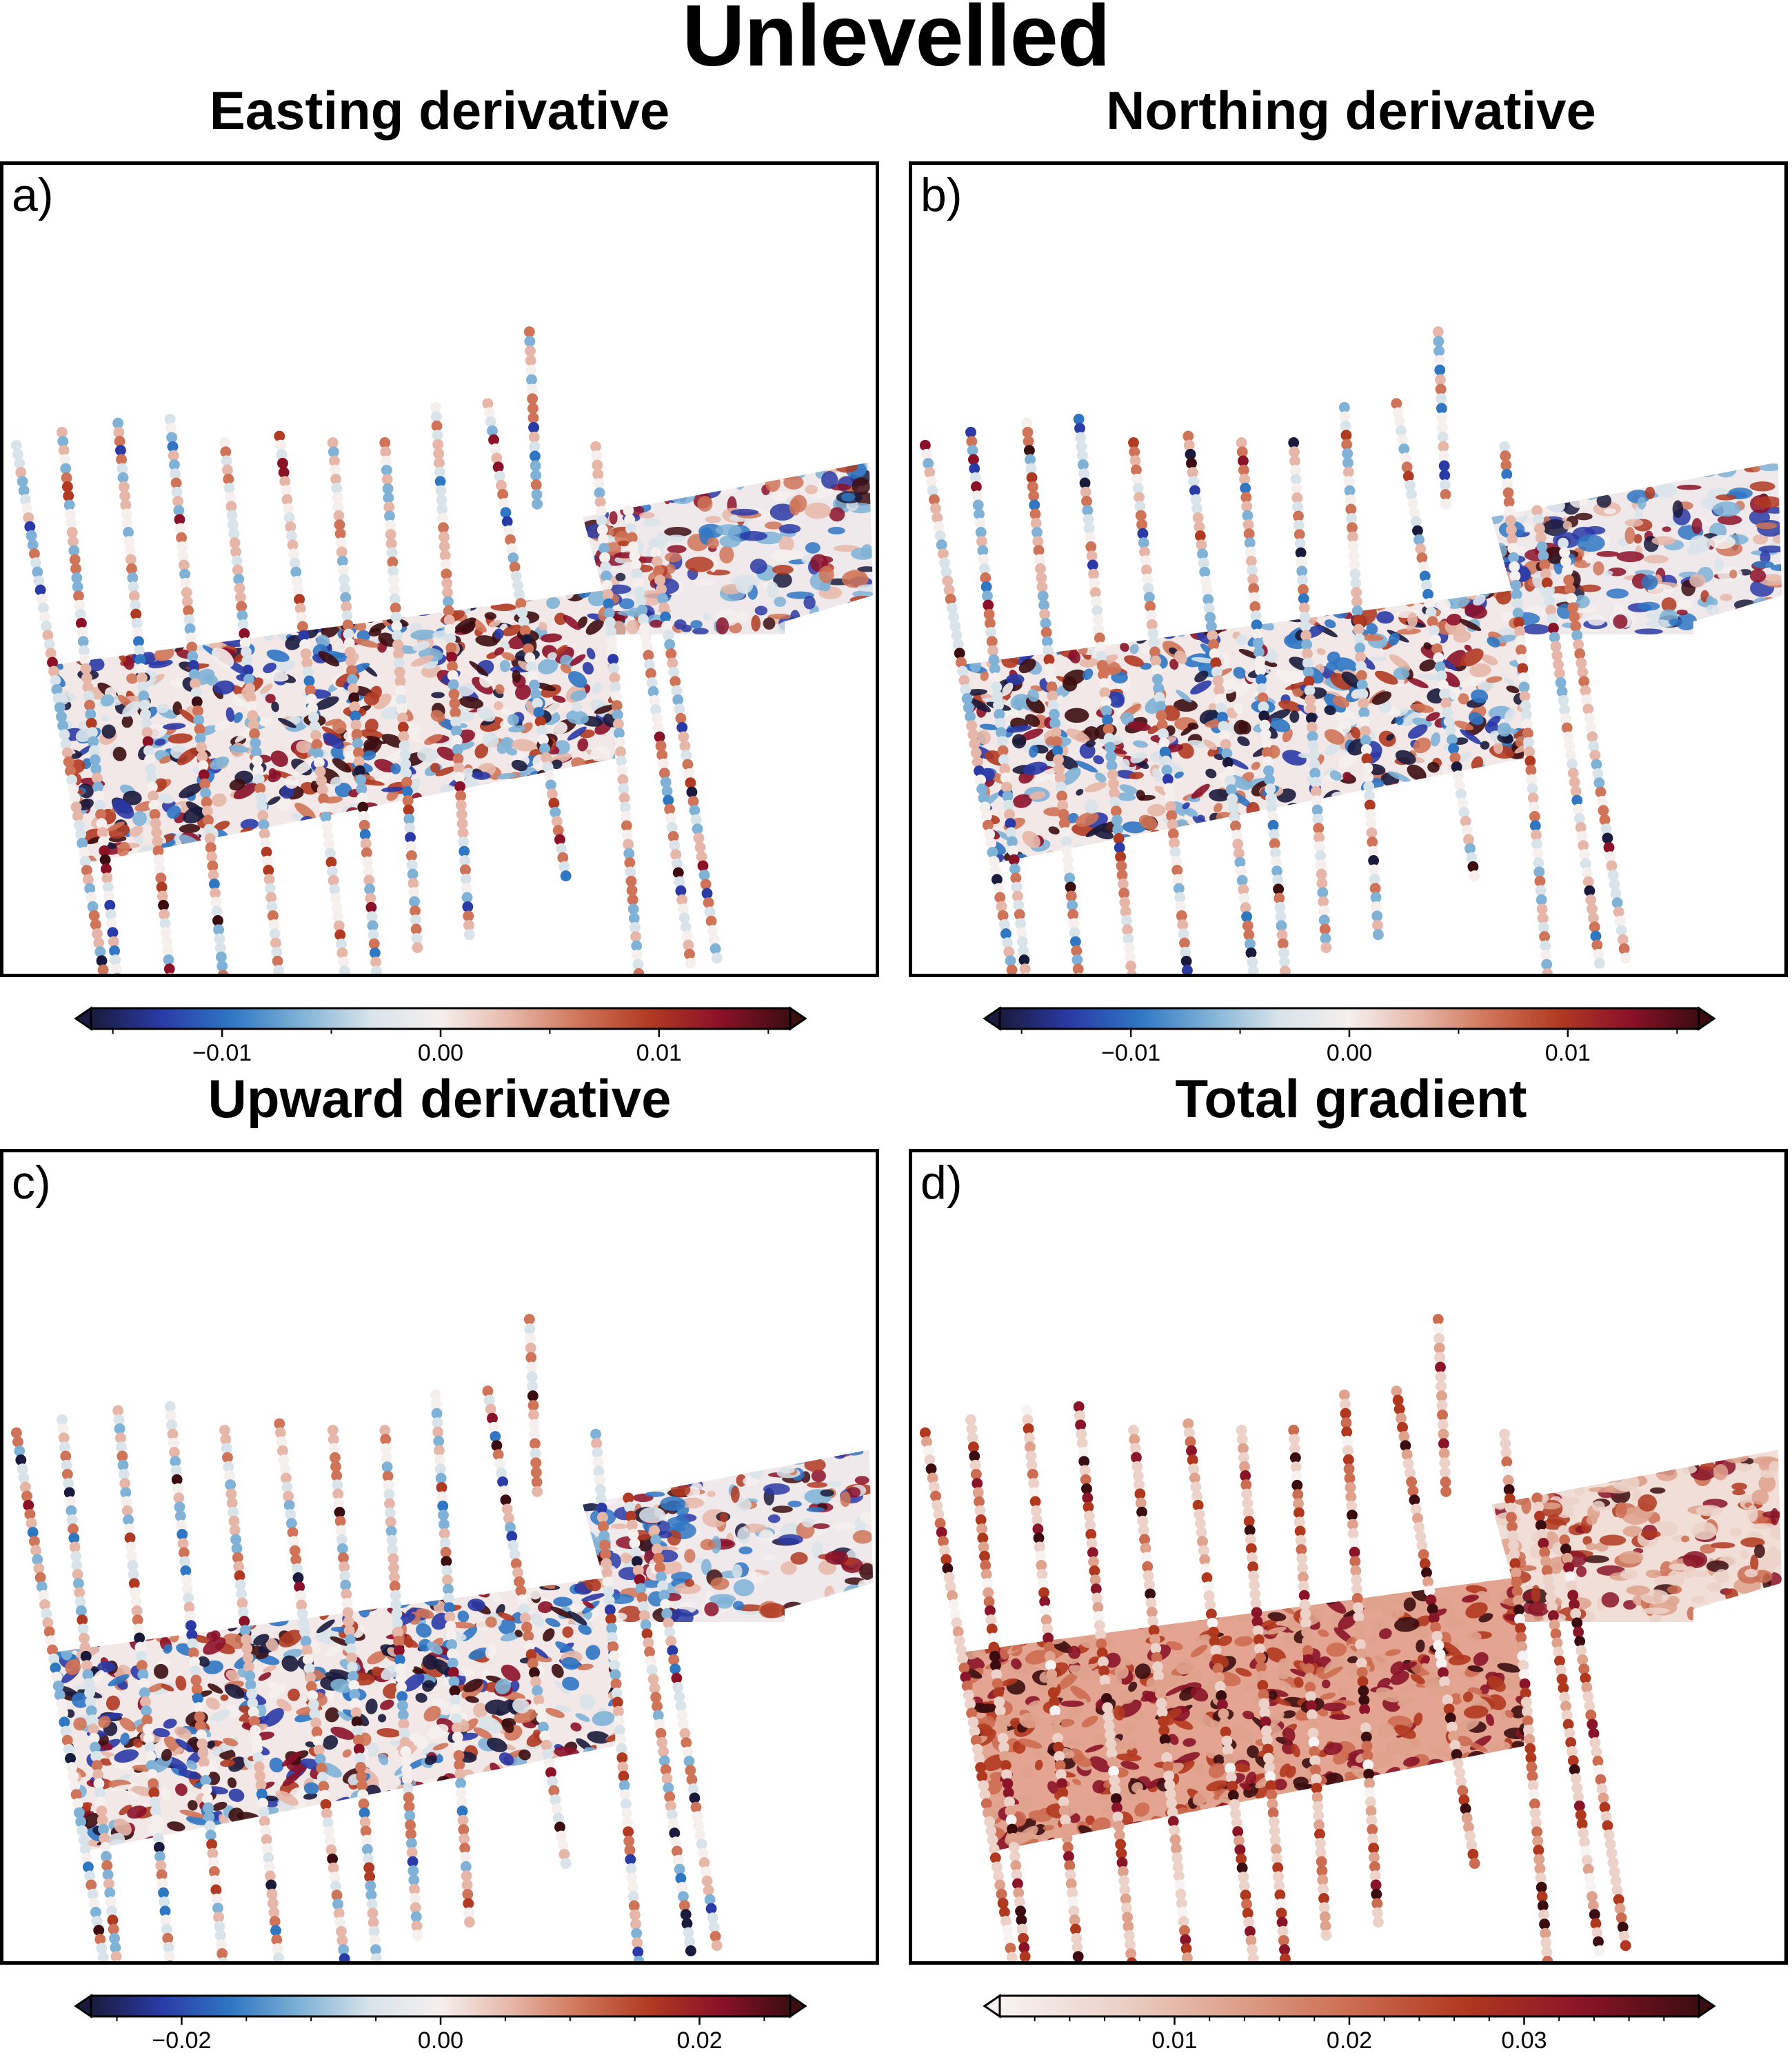  I want to click on panel-a-title: Easting derivative, so click(439, 110).